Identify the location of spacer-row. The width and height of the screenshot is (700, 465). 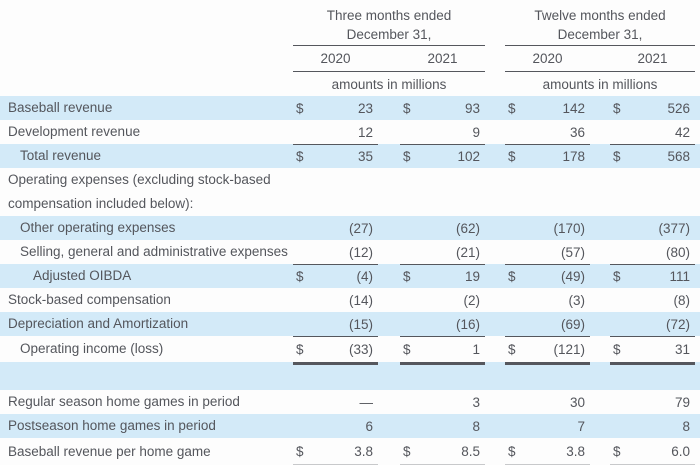
(350, 376).